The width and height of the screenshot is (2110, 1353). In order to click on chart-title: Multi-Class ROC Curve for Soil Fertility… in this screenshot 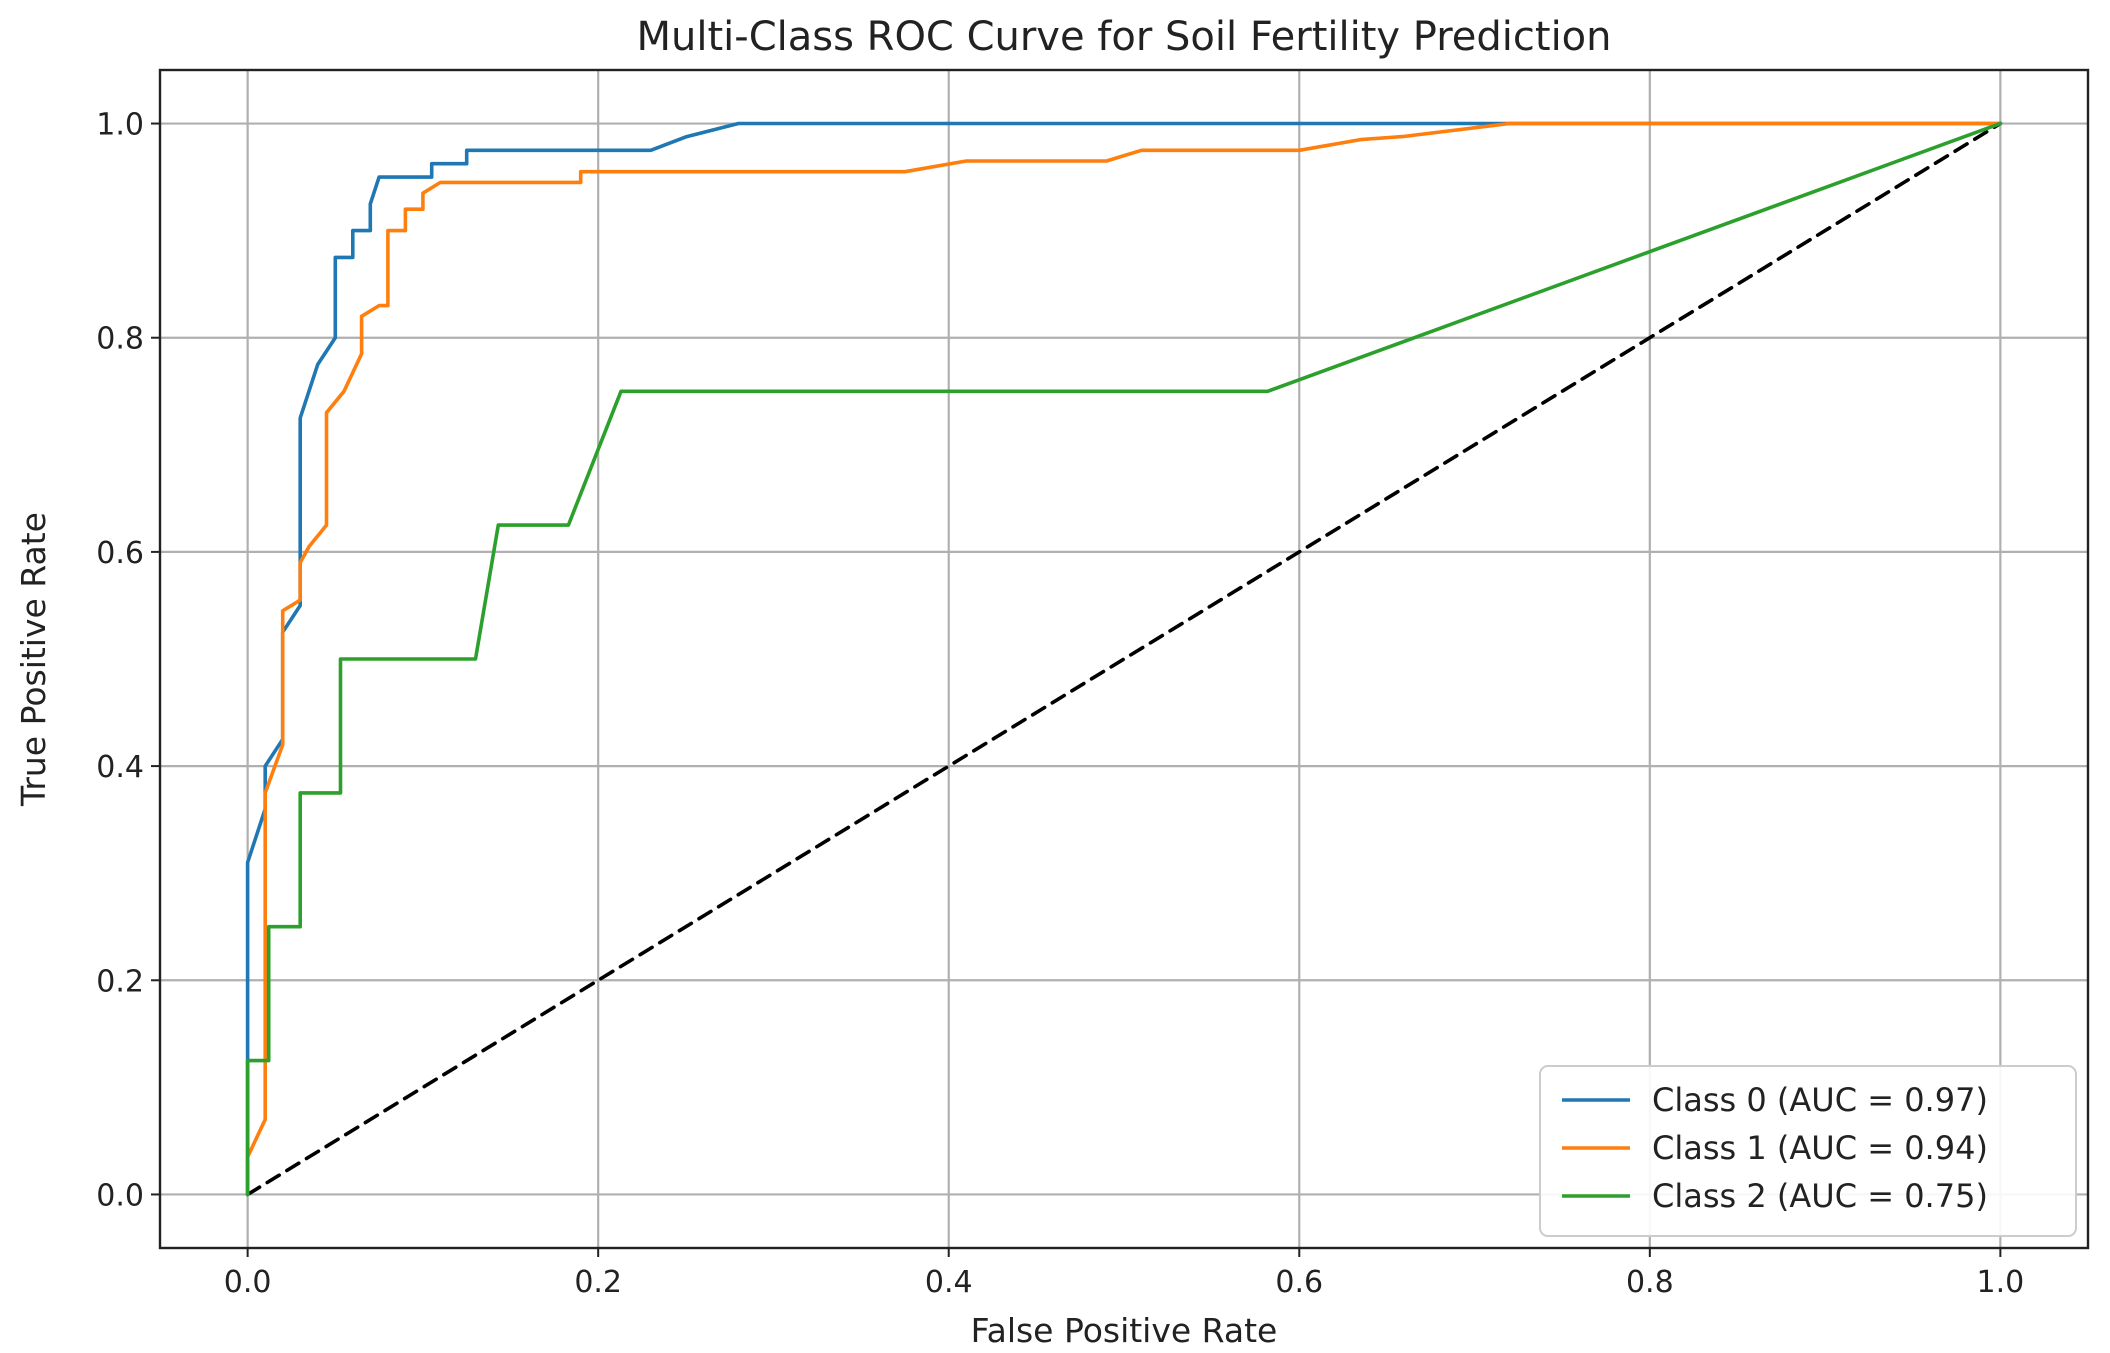, I will do `click(1124, 37)`.